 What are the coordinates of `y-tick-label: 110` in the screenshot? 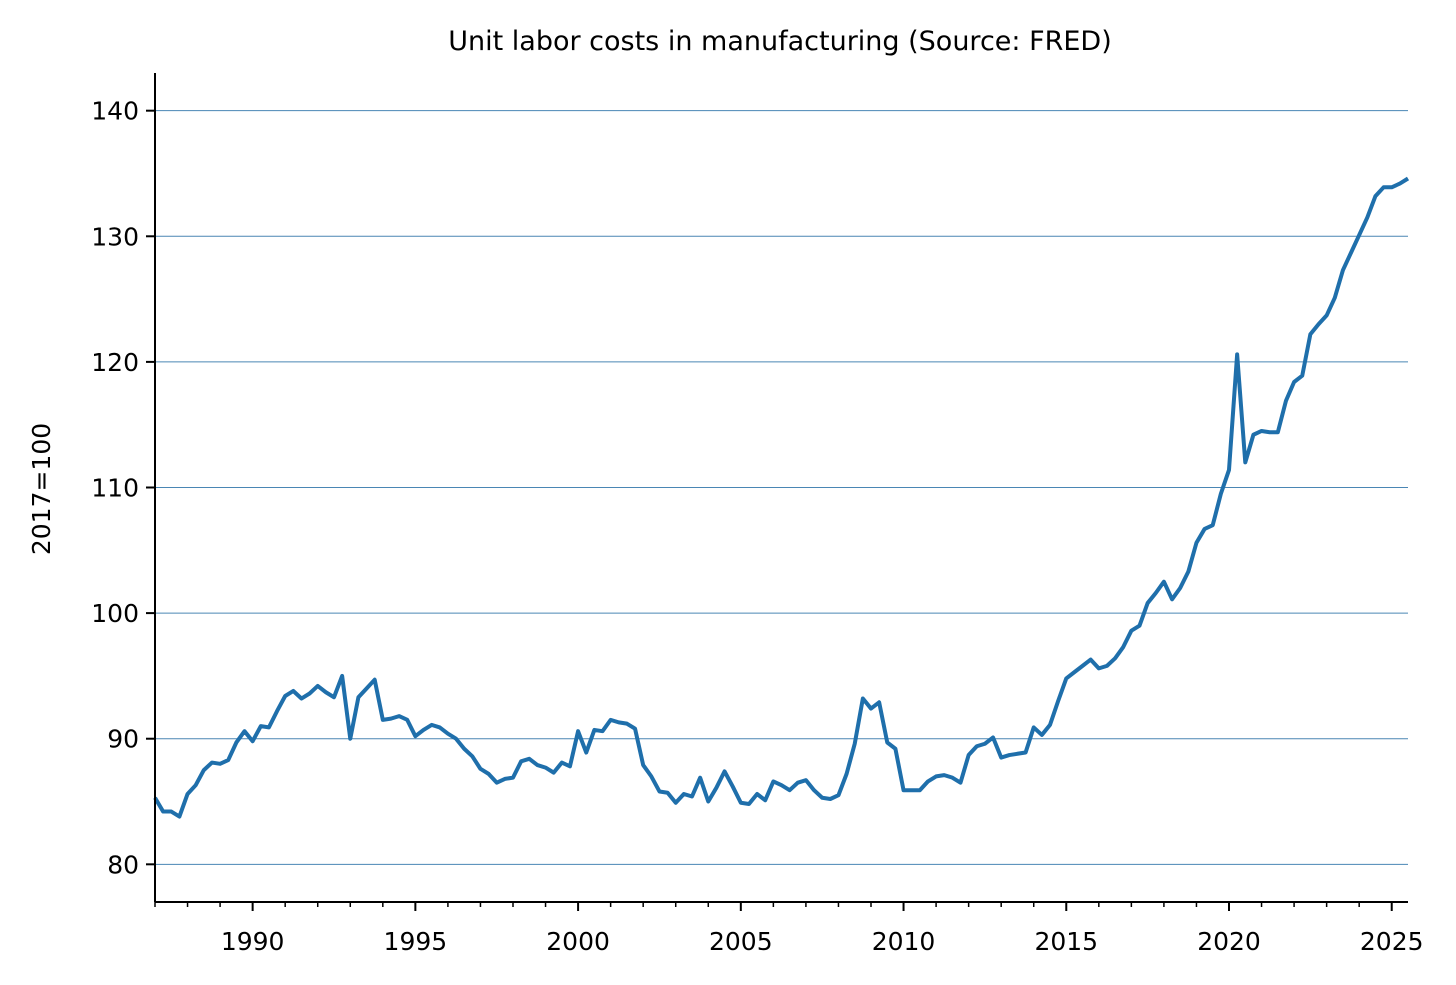 It's located at (115, 488).